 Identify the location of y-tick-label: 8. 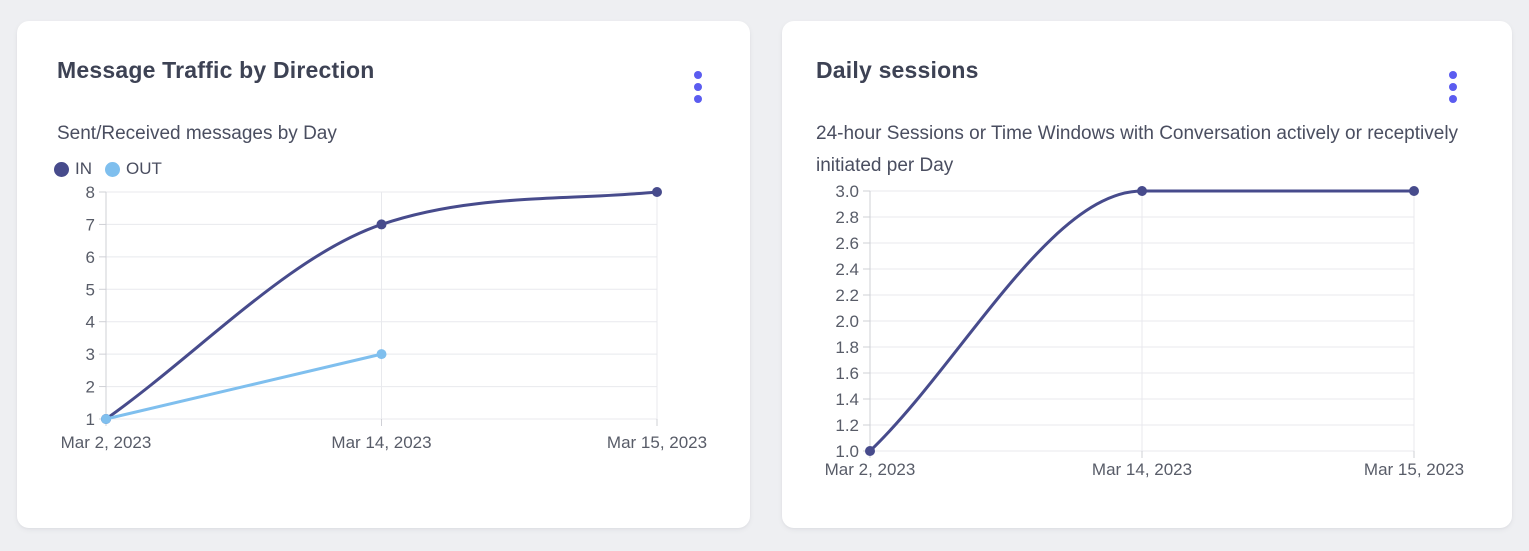
(90, 192).